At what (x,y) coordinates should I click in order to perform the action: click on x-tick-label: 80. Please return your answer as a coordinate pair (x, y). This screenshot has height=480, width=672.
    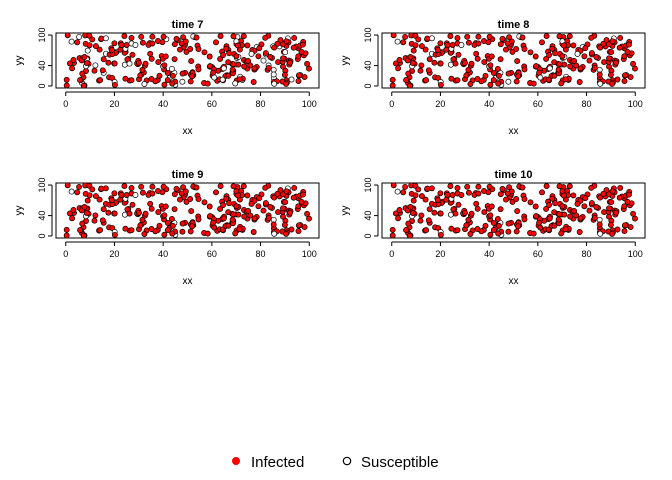
    Looking at the image, I should click on (261, 254).